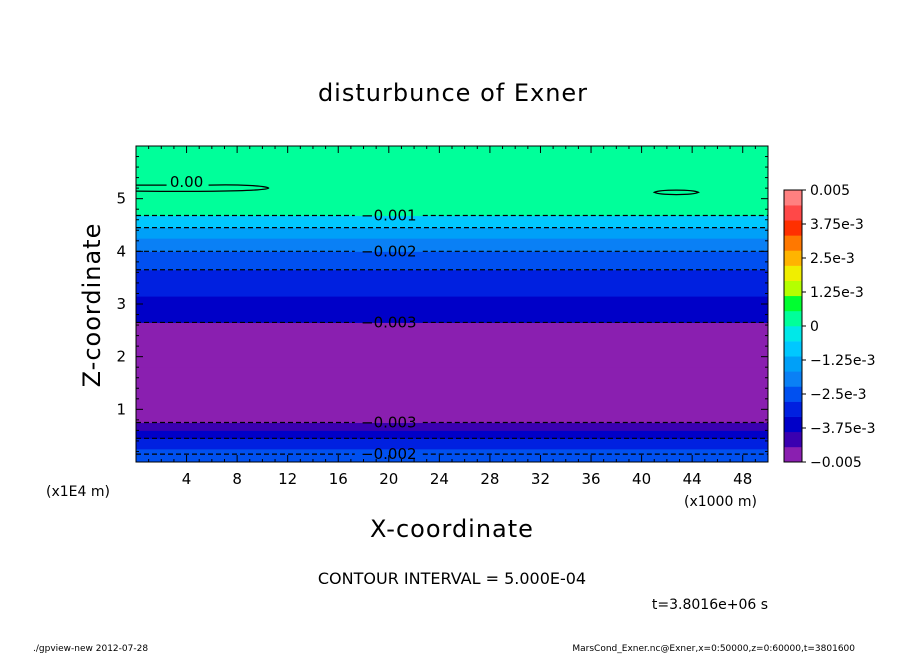  I want to click on x-tick-label-4: 20, so click(388, 479).